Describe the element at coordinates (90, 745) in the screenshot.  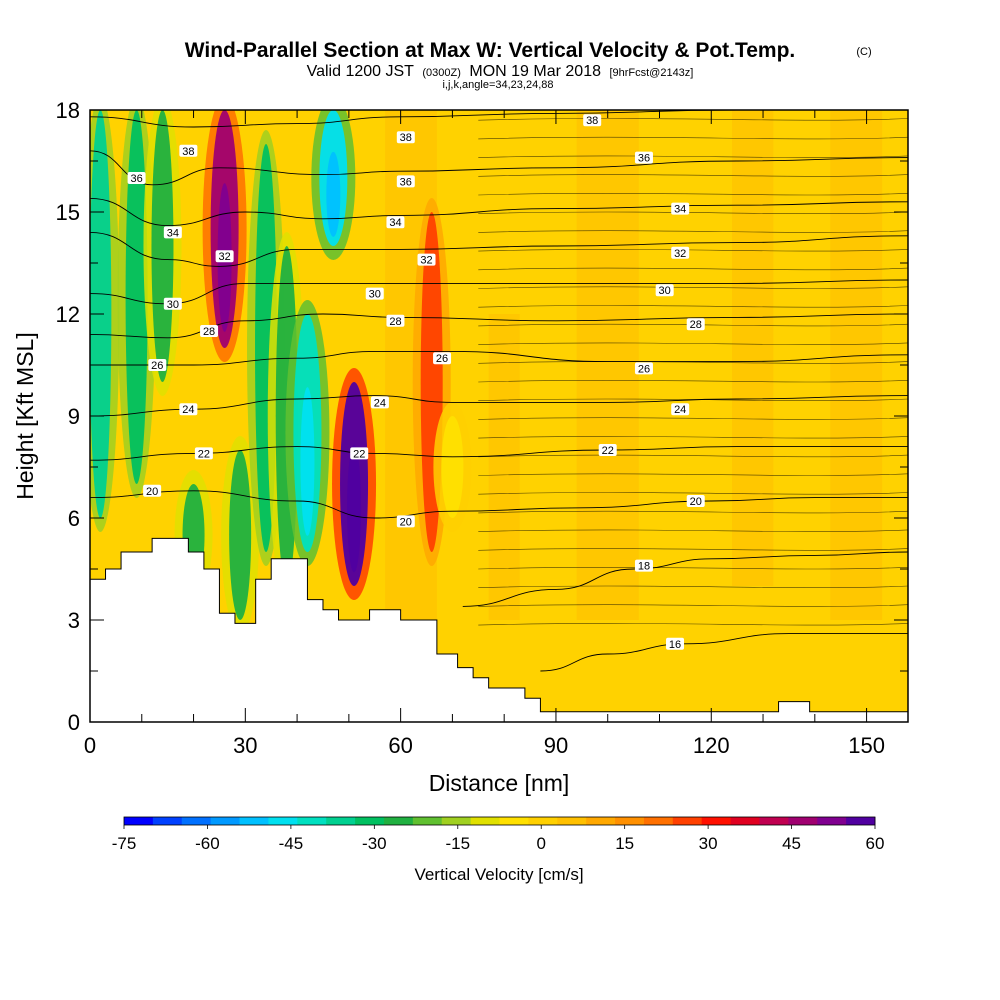
I see `x-tick-label: 0` at that location.